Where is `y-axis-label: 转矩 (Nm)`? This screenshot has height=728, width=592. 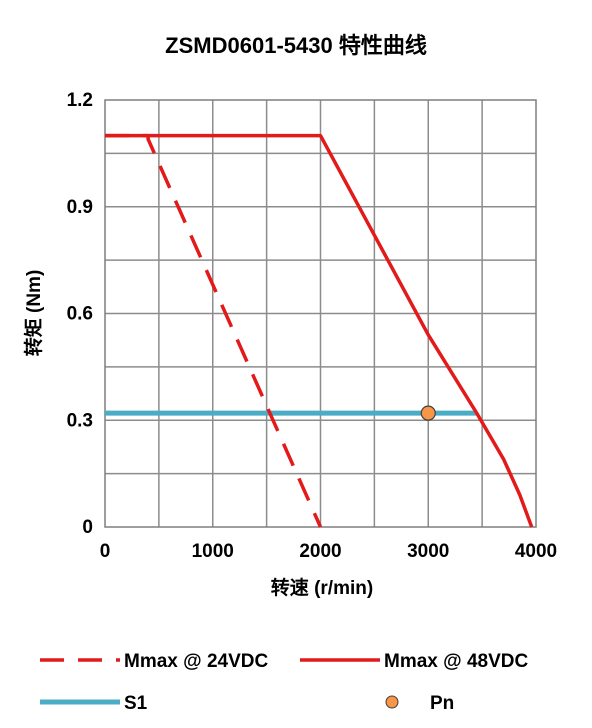 y-axis-label: 转矩 (Nm) is located at coordinates (33, 313).